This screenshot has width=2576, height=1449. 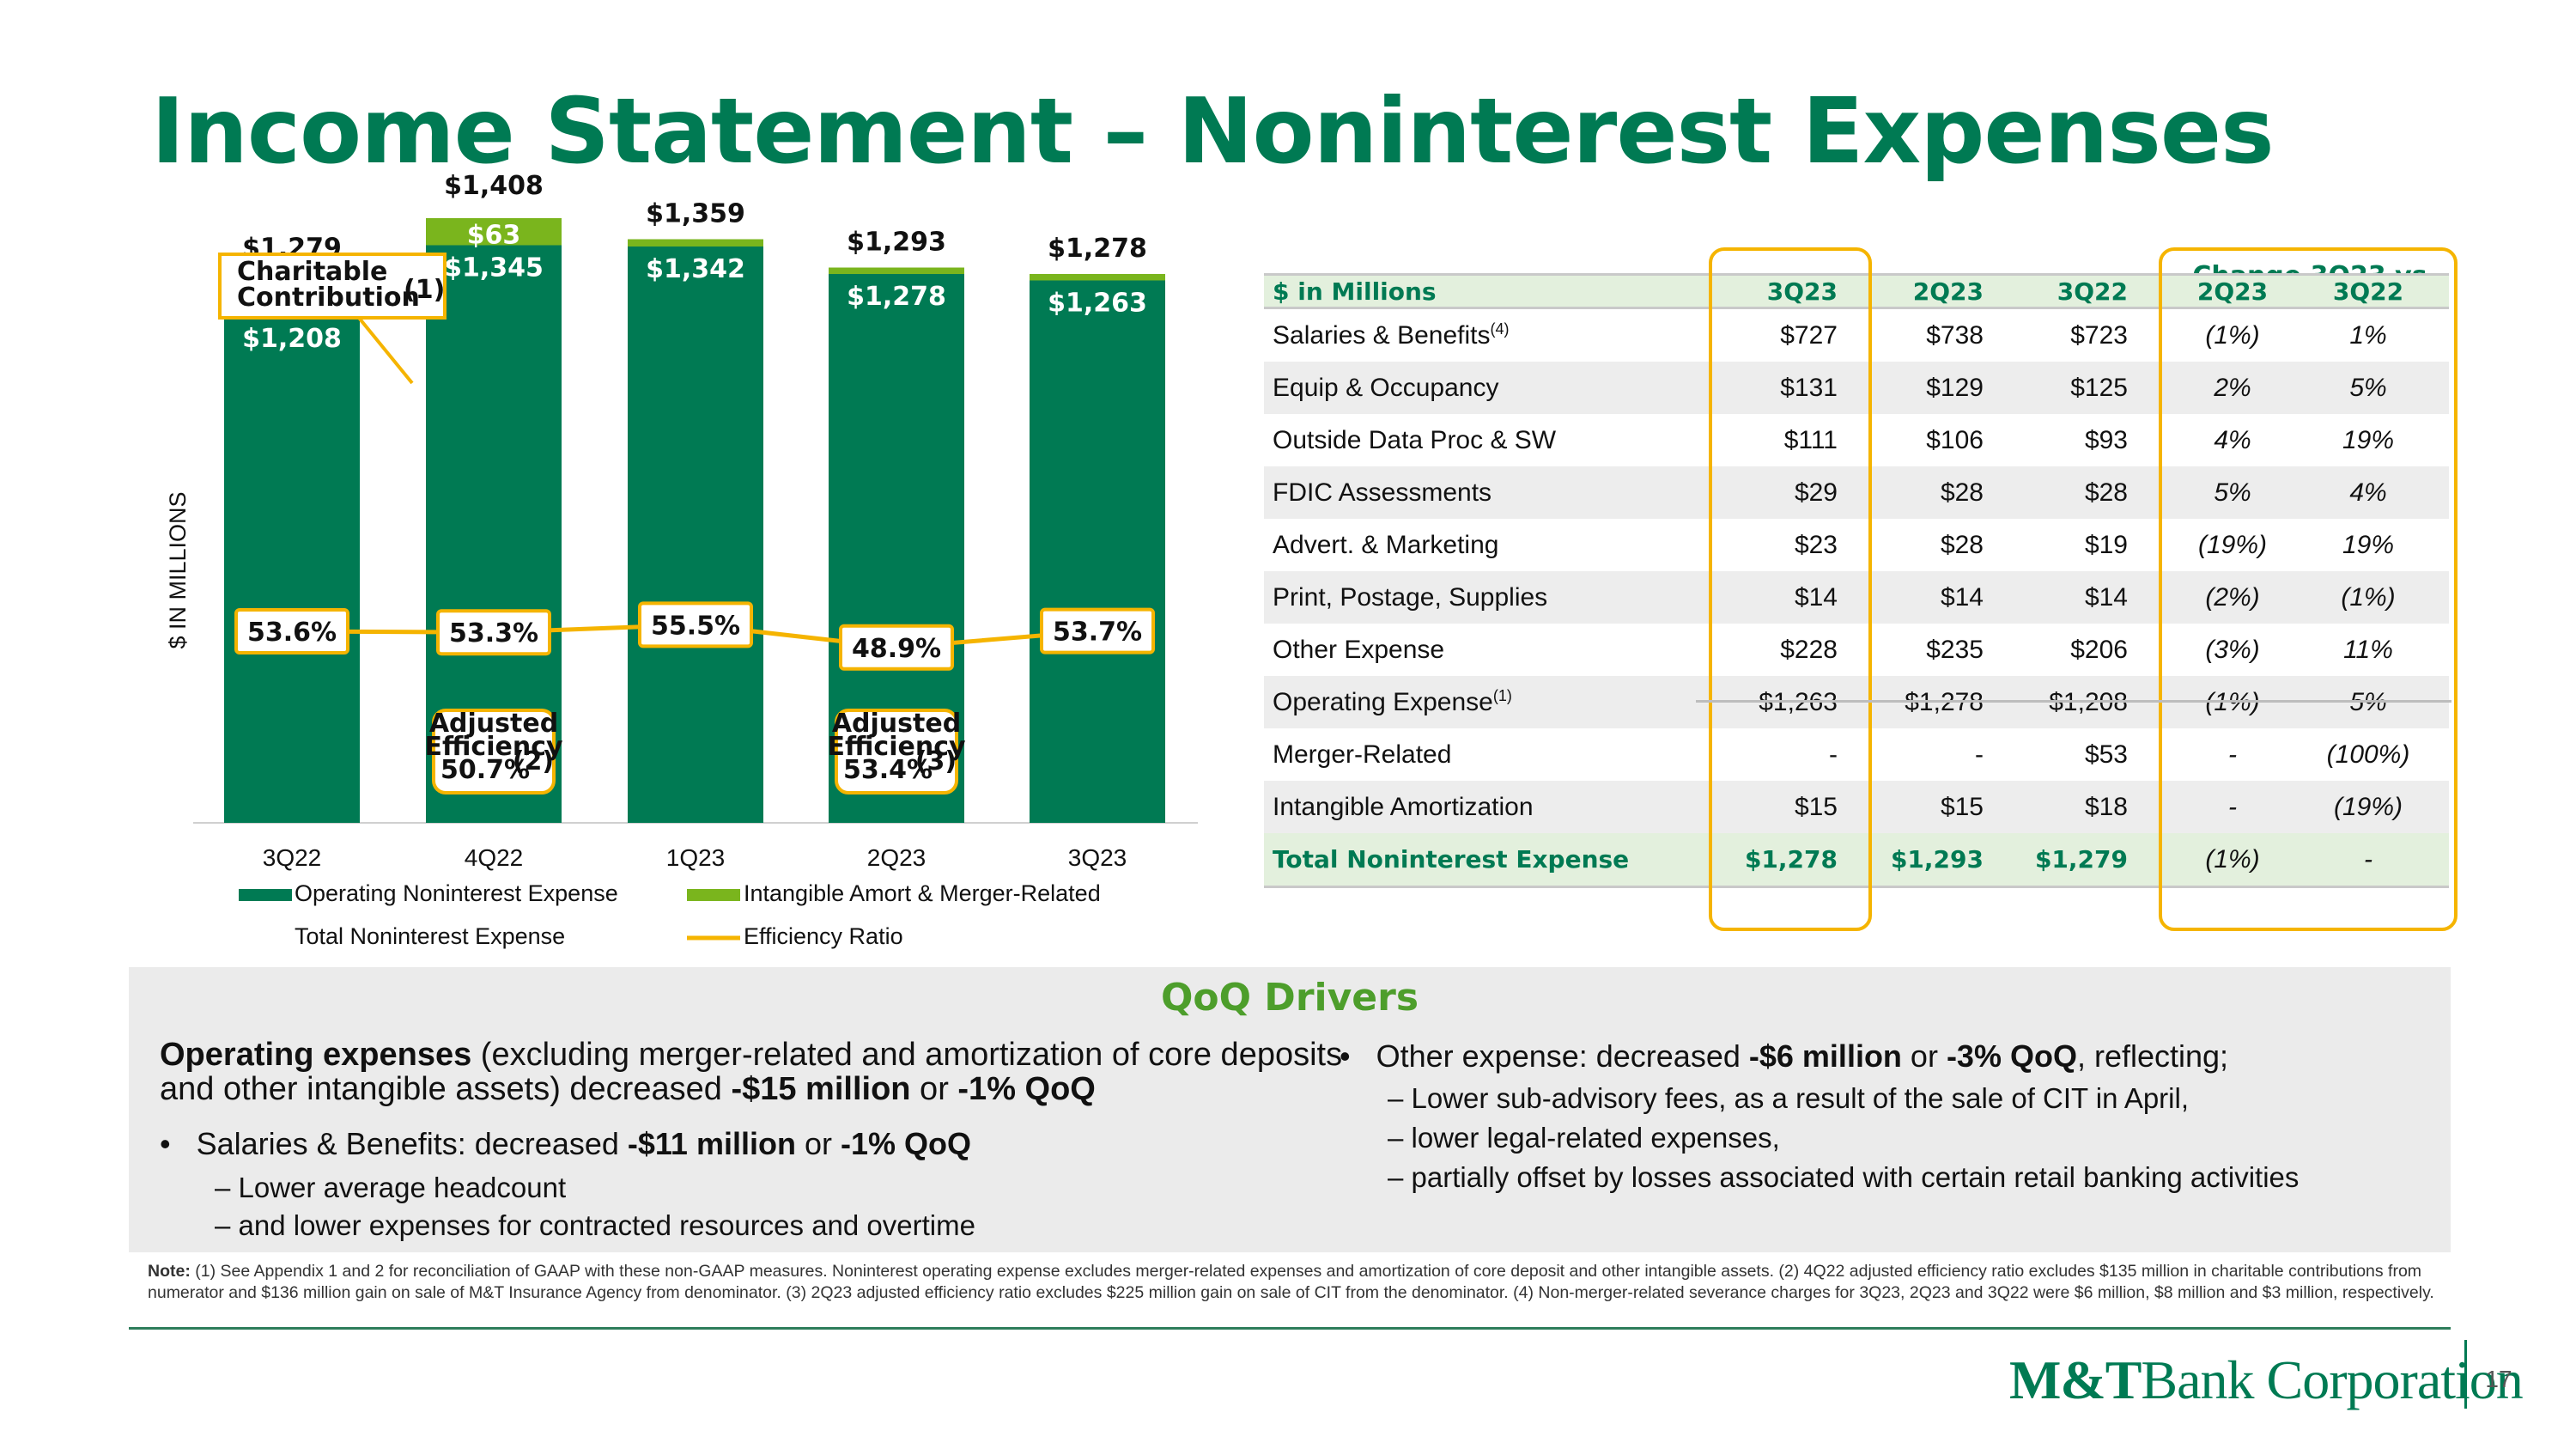 I want to click on bar-operating-1Q23, so click(x=695, y=535).